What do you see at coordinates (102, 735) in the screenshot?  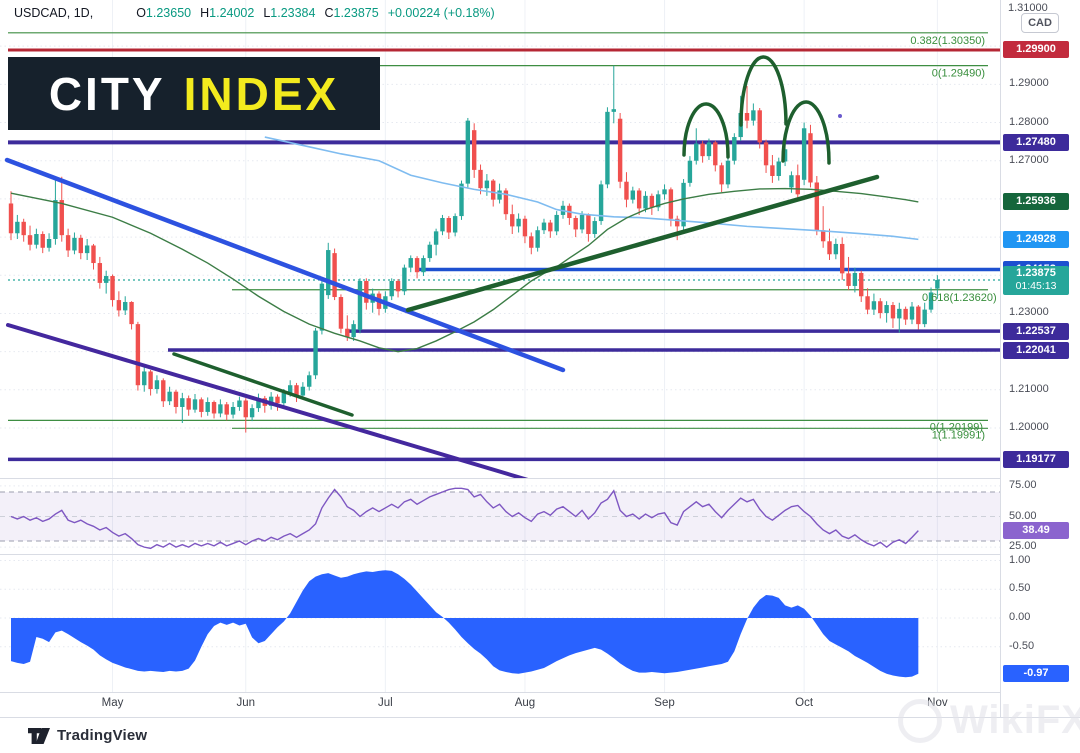 I see `tradingview-label: TradingView` at bounding box center [102, 735].